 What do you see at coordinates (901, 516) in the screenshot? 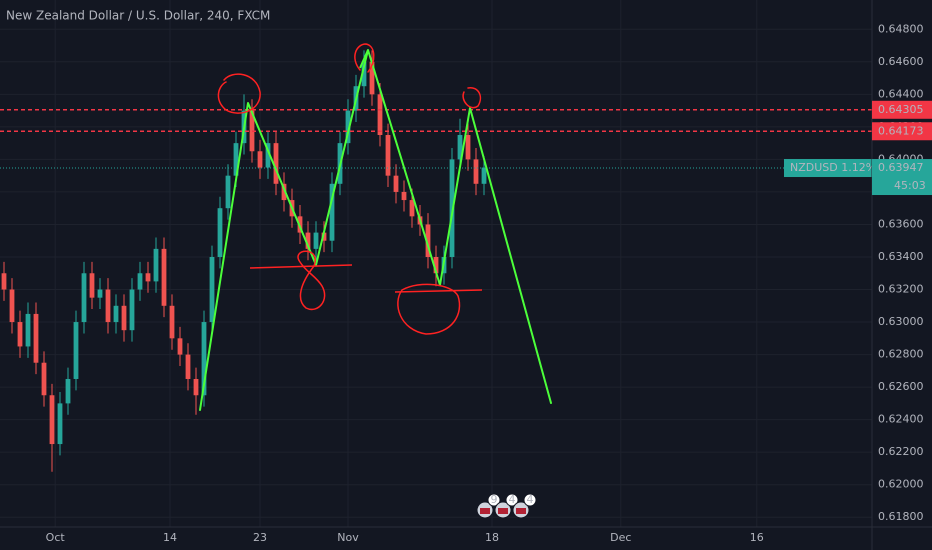
I see `y-tick-label: 0.61800` at bounding box center [901, 516].